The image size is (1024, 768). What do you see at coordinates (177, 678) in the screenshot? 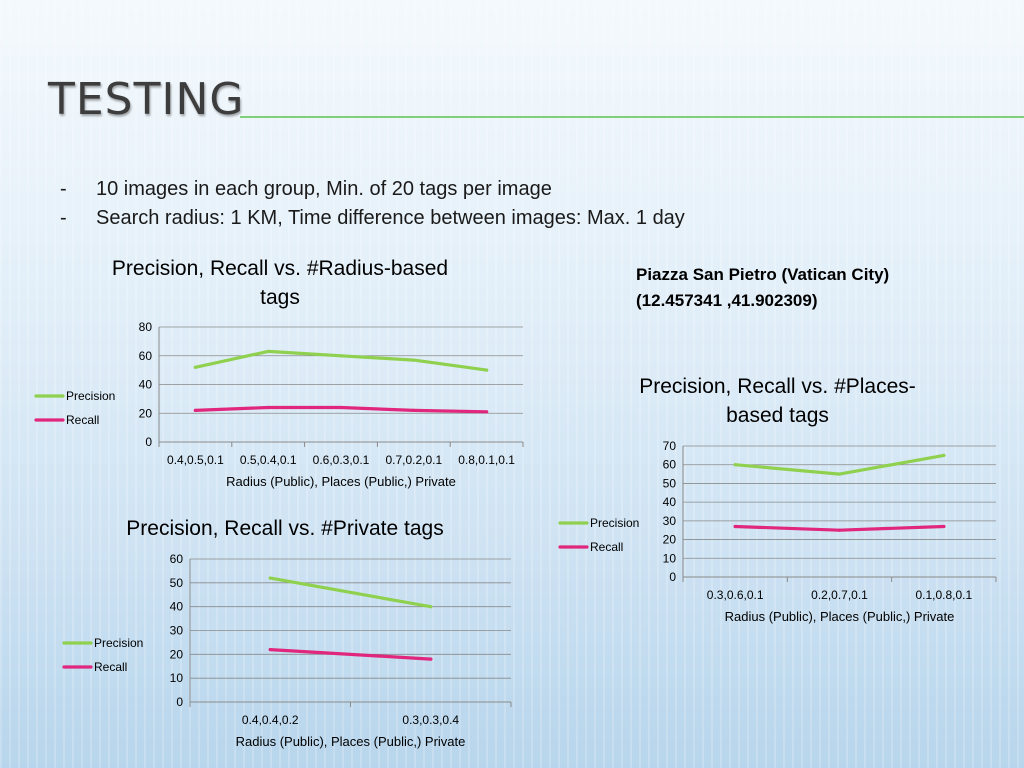
I see `chart3-y-tick-label: 10` at bounding box center [177, 678].